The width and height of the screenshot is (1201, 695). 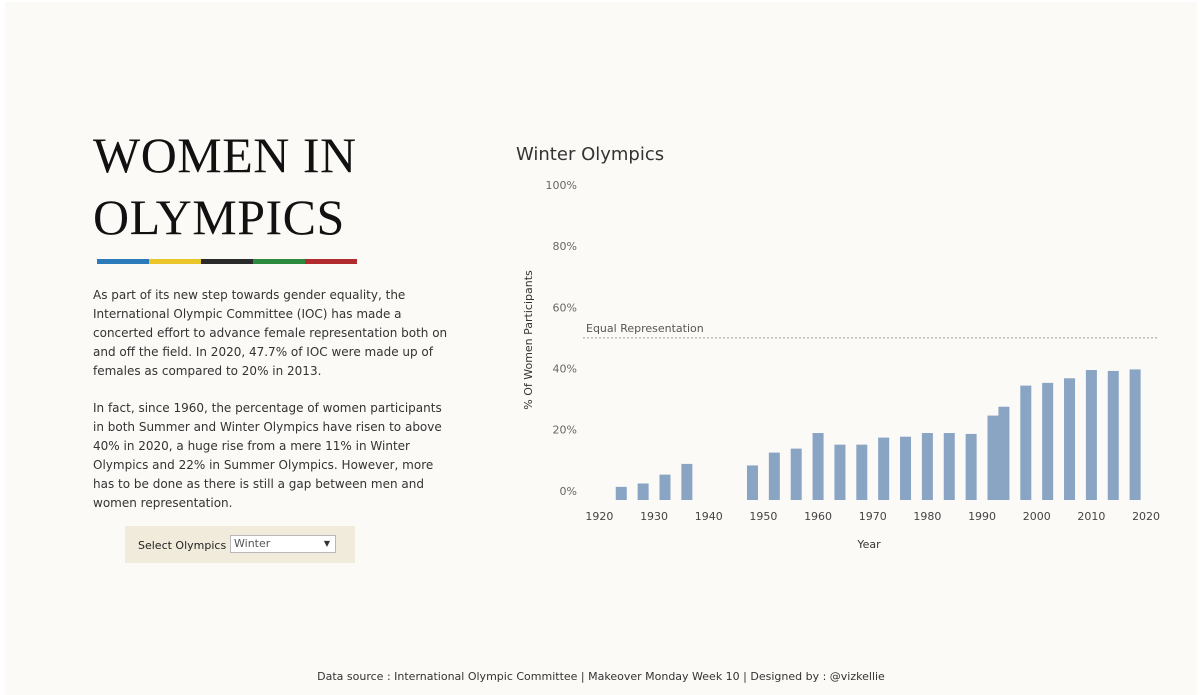 I want to click on bar-1992, so click(x=993, y=457).